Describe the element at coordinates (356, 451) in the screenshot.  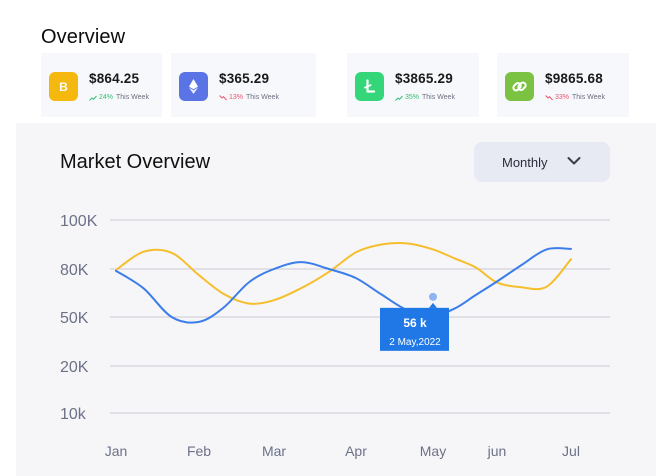
I see `x-tick-label: Apr` at that location.